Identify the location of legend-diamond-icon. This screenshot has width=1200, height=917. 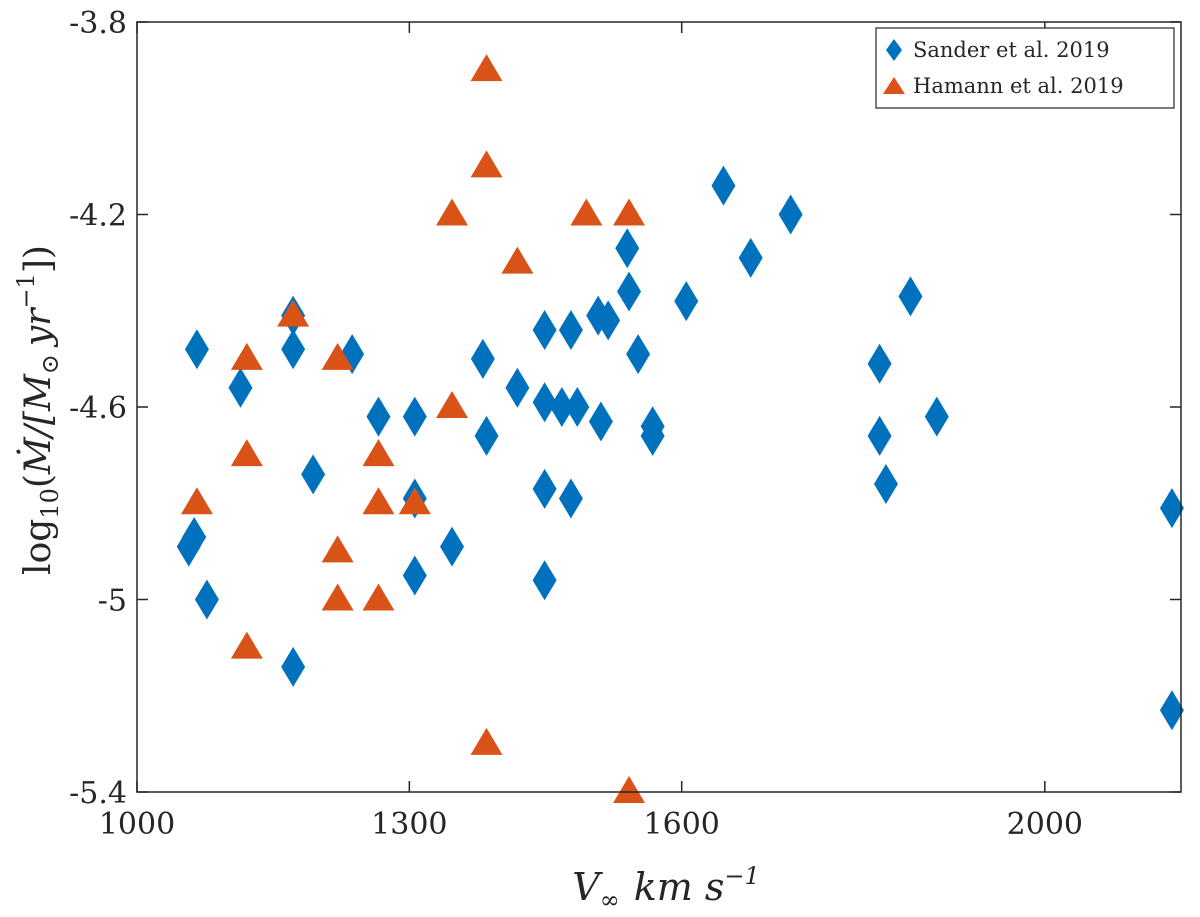
(894, 50).